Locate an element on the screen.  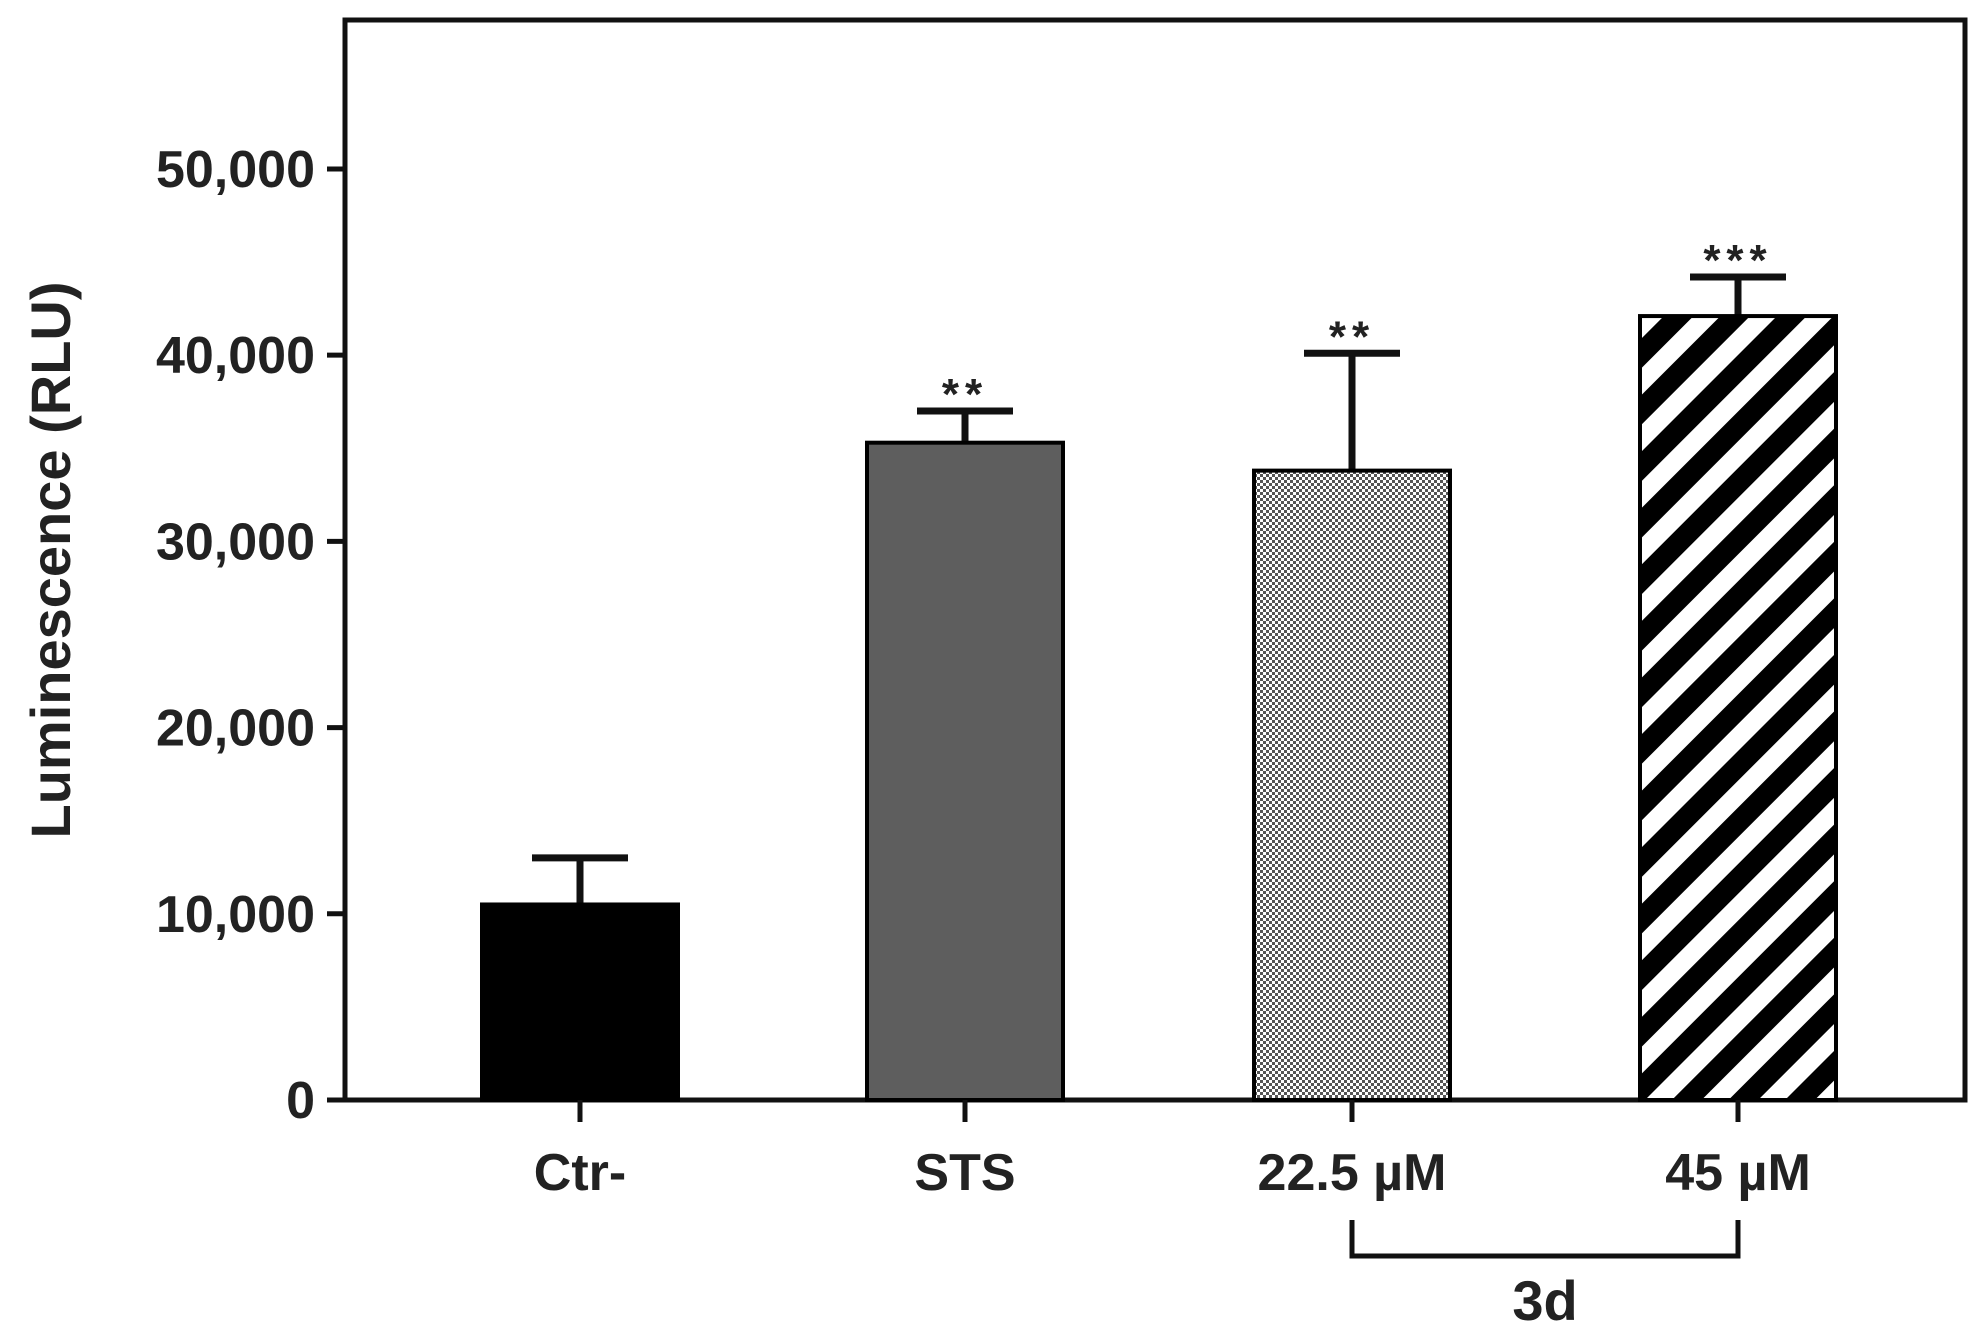
y-tick-label: 0 is located at coordinates (300, 1101).